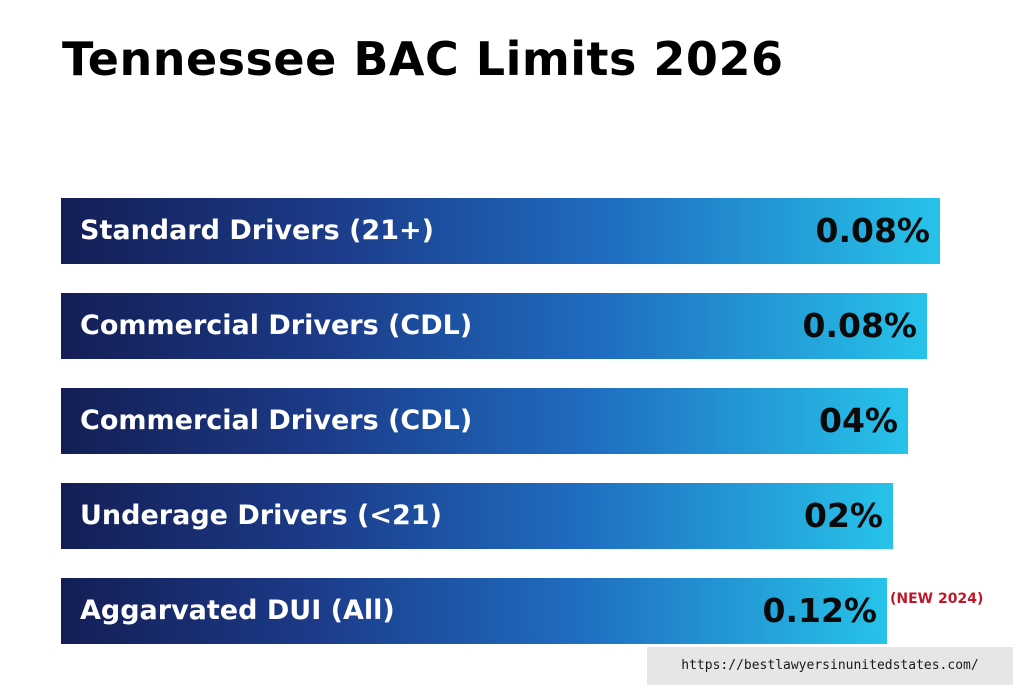 This screenshot has height=697, width=1024. What do you see at coordinates (937, 599) in the screenshot?
I see `new-2024-annotation: (NEW 2024)` at bounding box center [937, 599].